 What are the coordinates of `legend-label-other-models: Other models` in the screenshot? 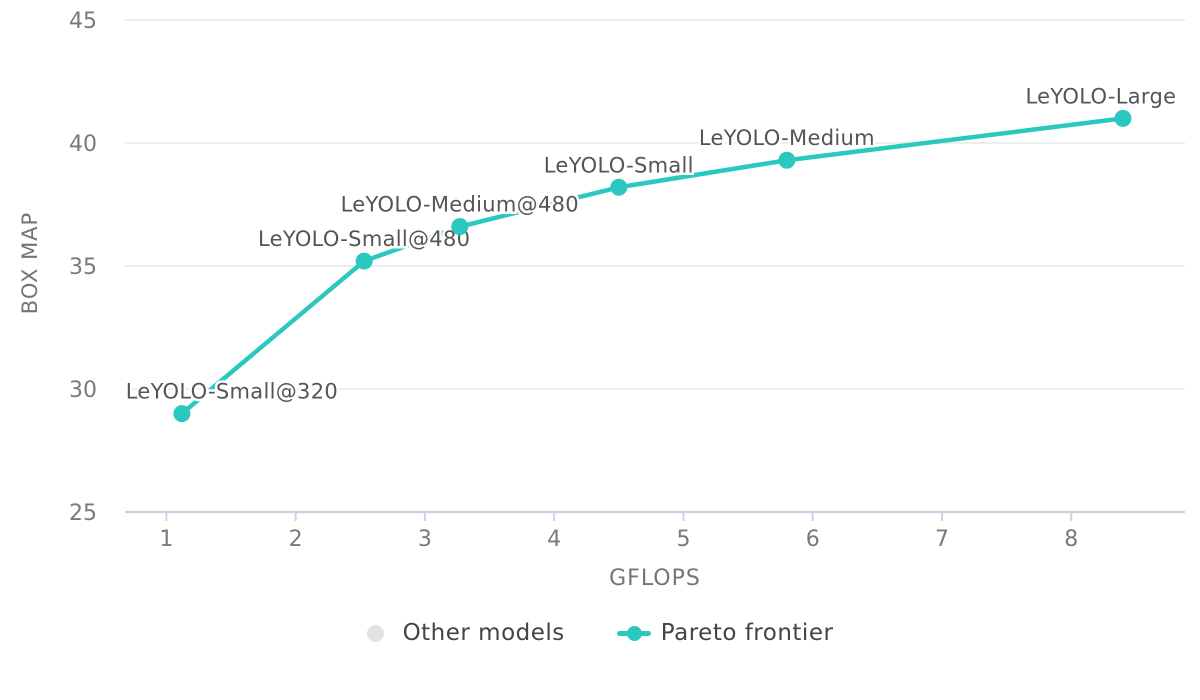 It's located at (483, 633).